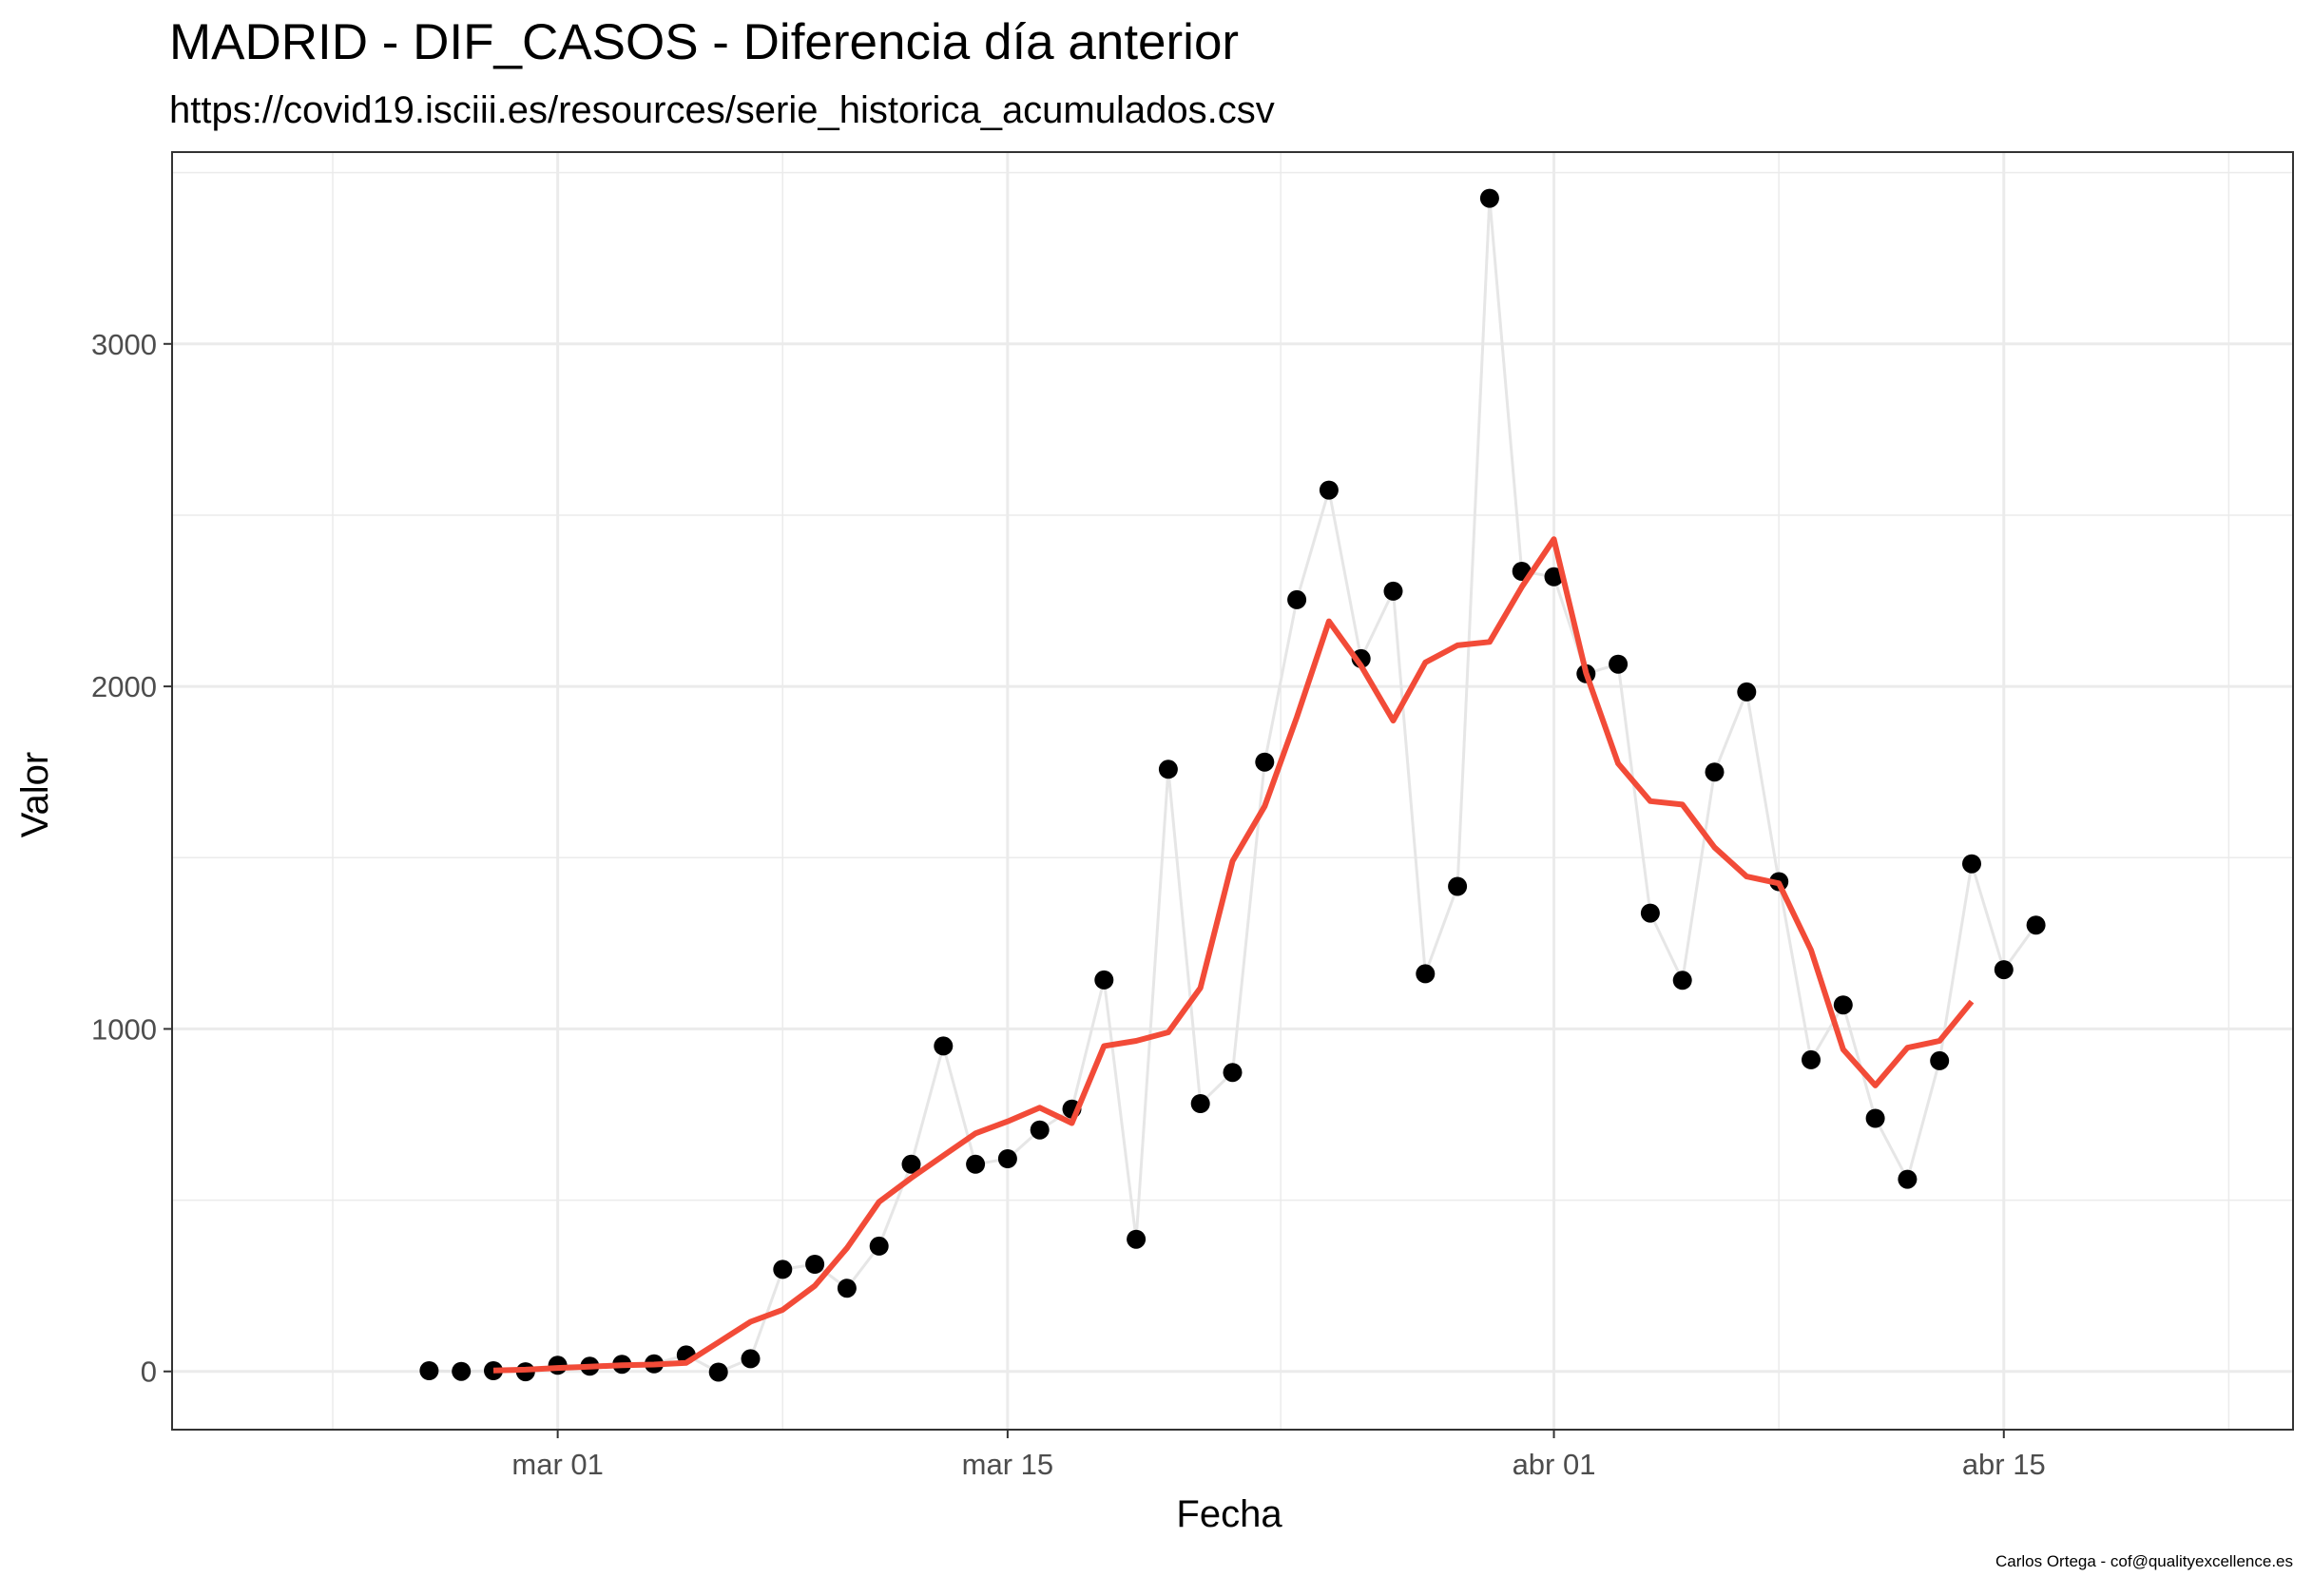  What do you see at coordinates (2004, 1464) in the screenshot?
I see `x-tick-label: abr 15` at bounding box center [2004, 1464].